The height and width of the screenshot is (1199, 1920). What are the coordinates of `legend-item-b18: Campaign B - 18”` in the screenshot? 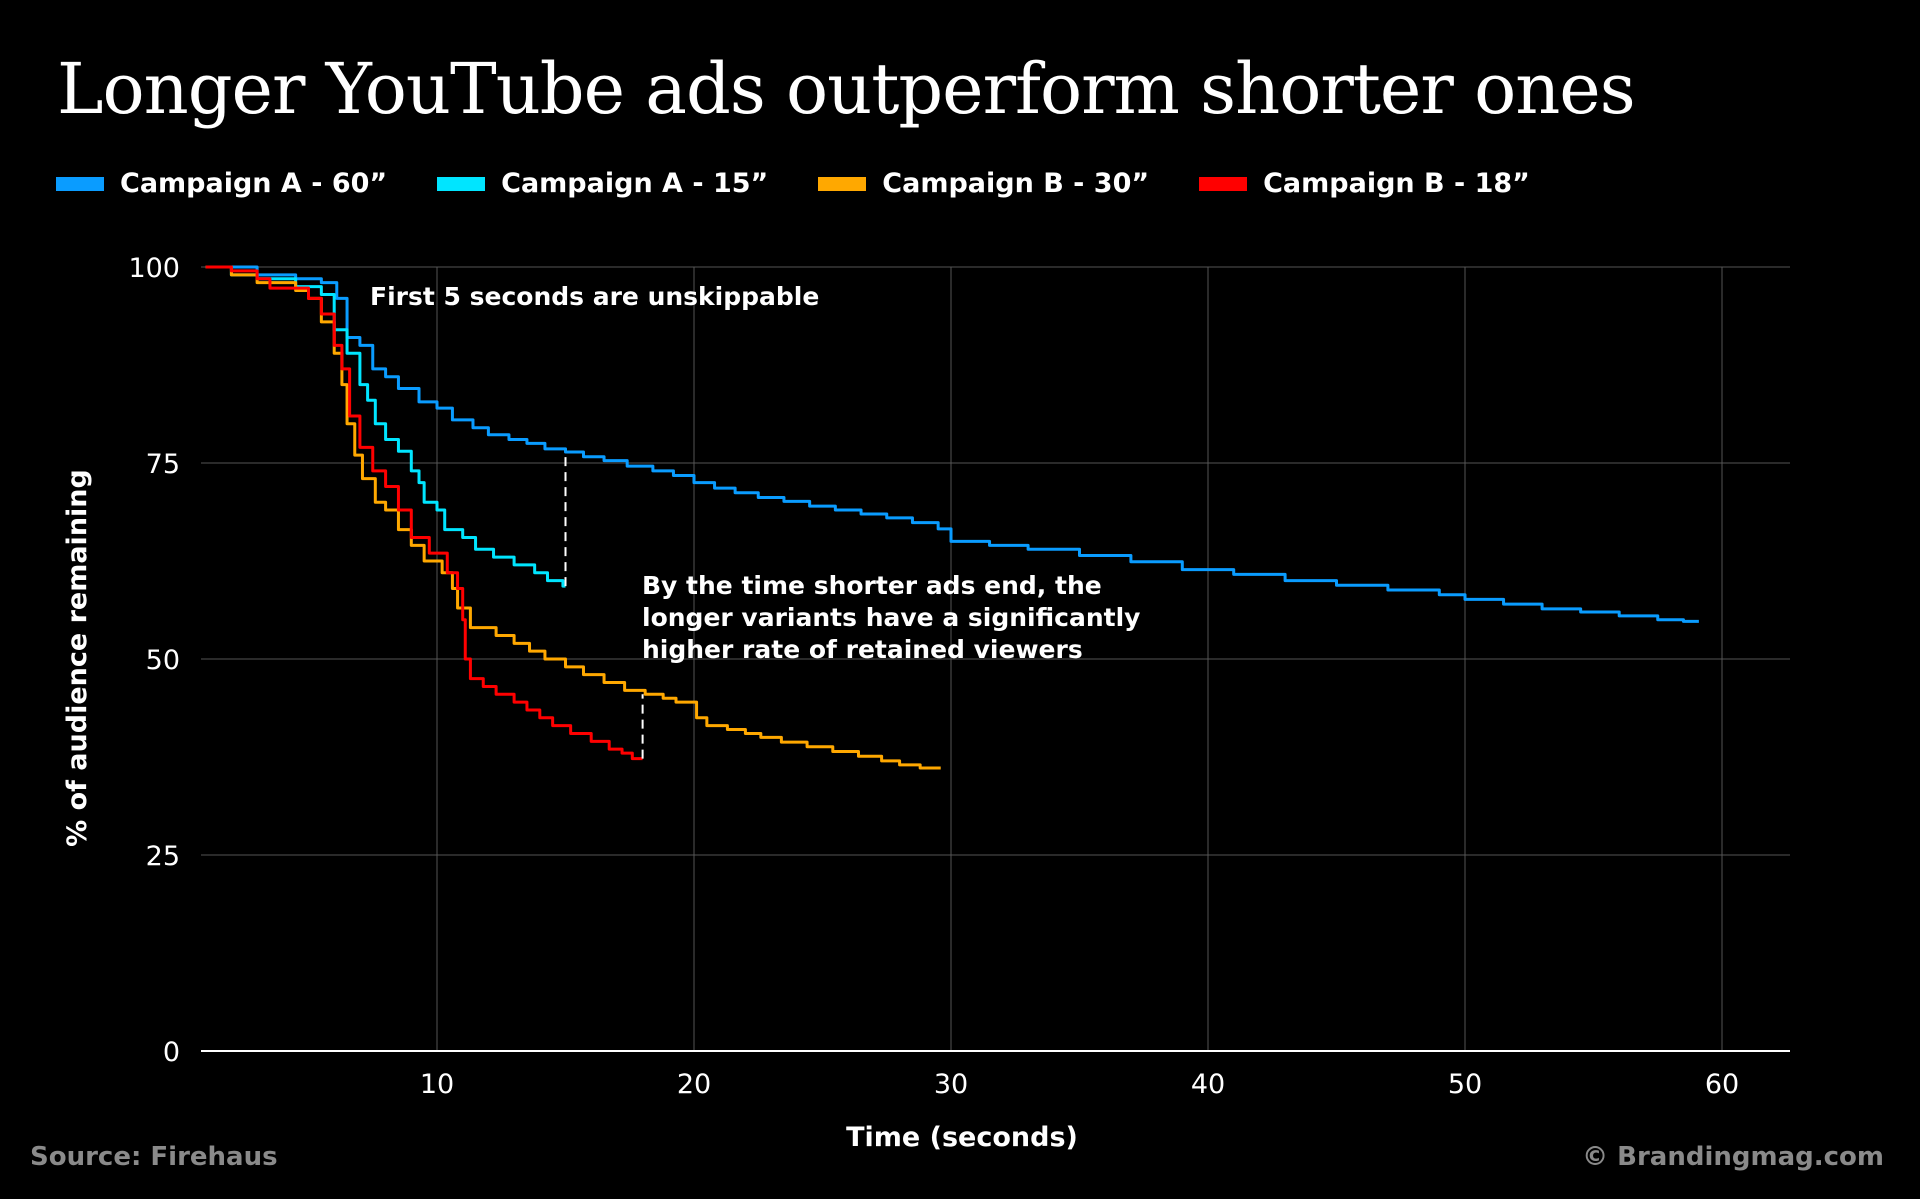 It's located at (1364, 183).